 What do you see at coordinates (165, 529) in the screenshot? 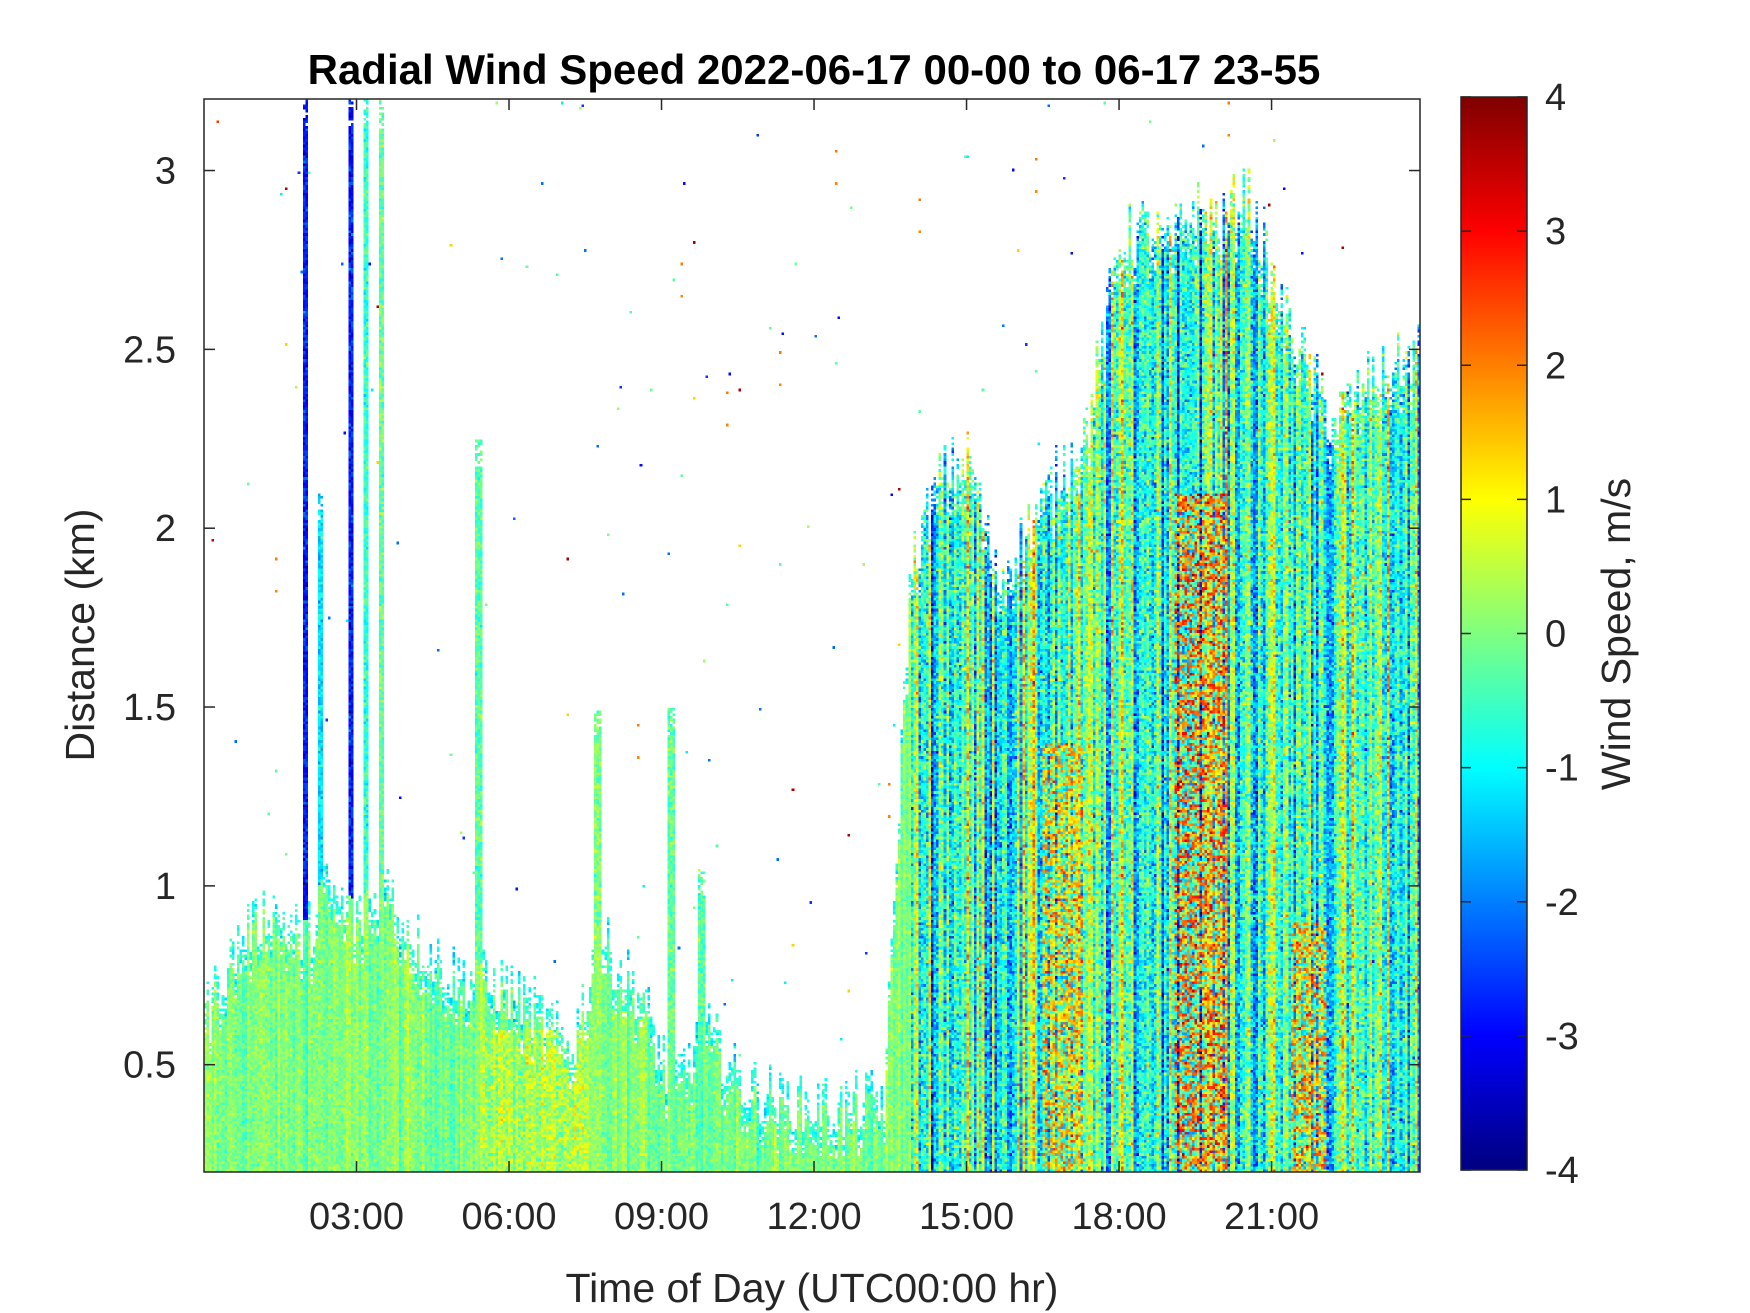
I see `y-tick-label: 2` at bounding box center [165, 529].